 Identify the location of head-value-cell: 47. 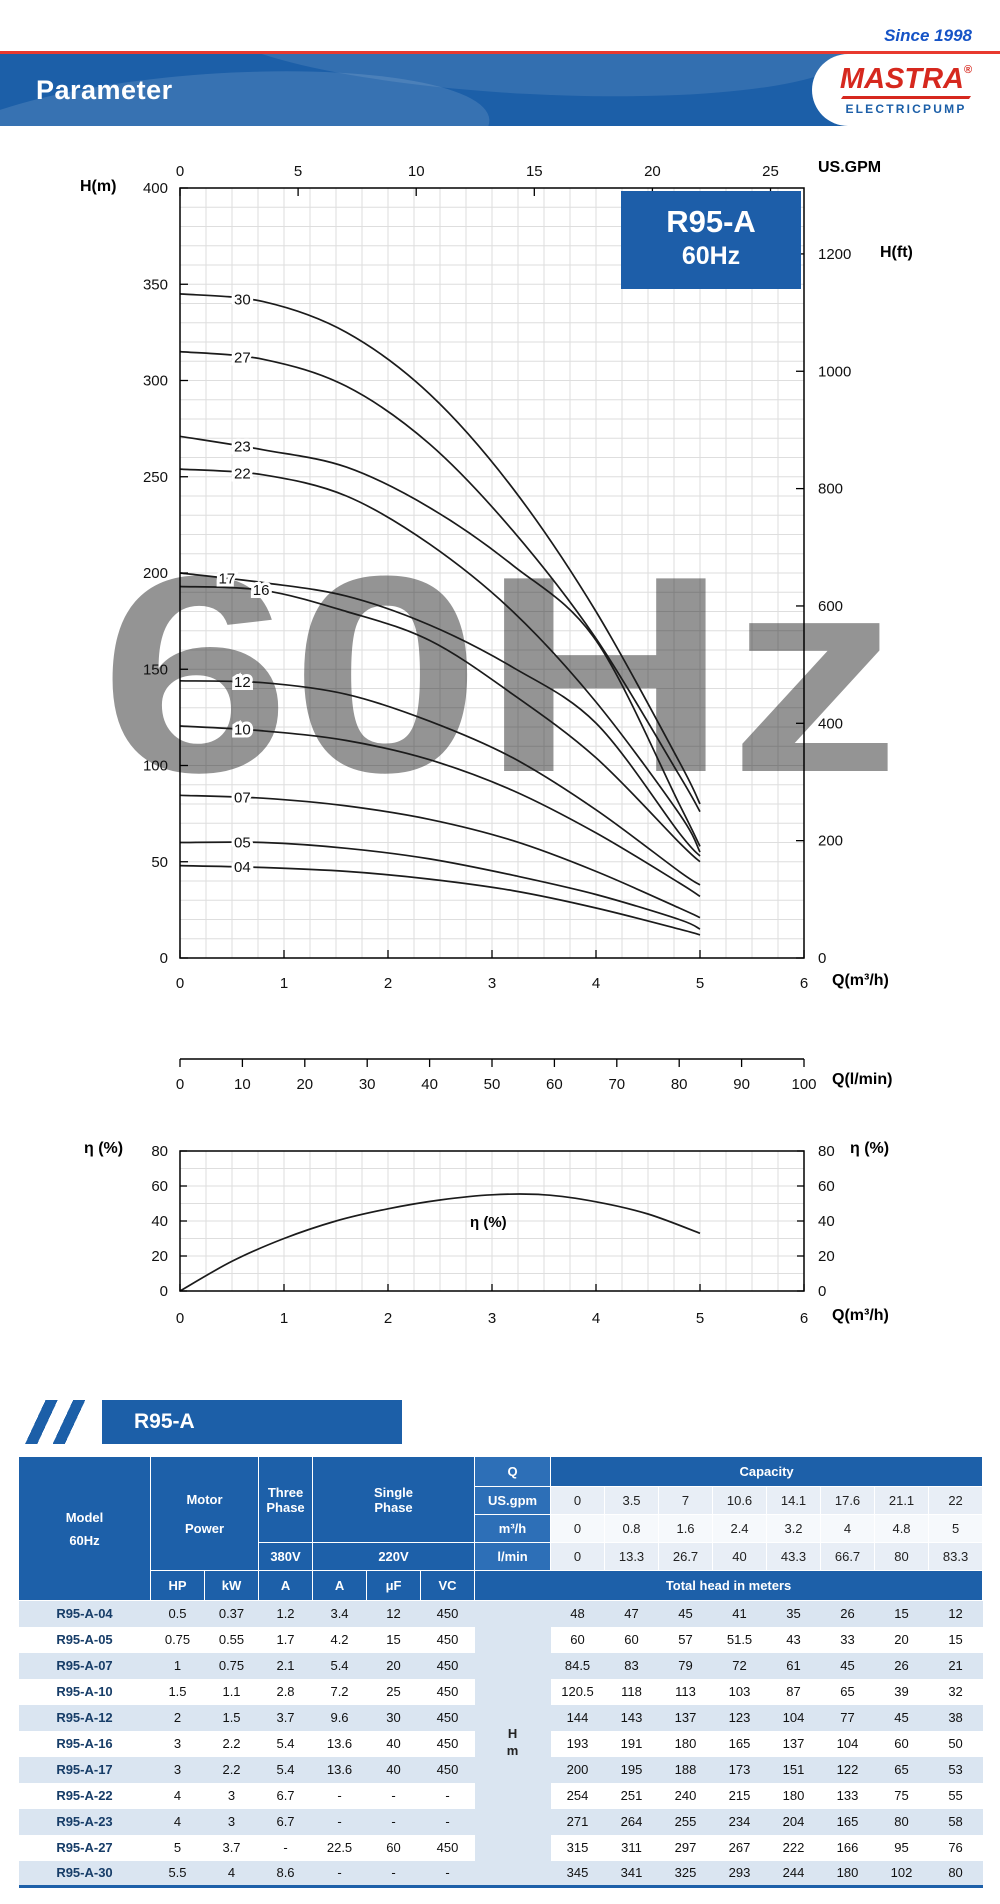
(631, 1614).